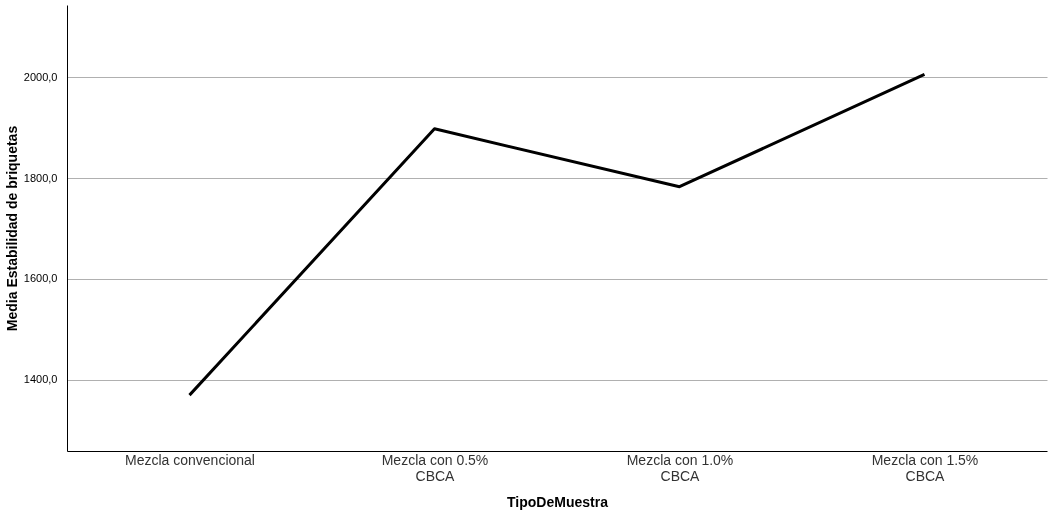 This screenshot has width=1052, height=514. I want to click on x-tick-label: Mezcla con 1.5% CBCA, so click(925, 467).